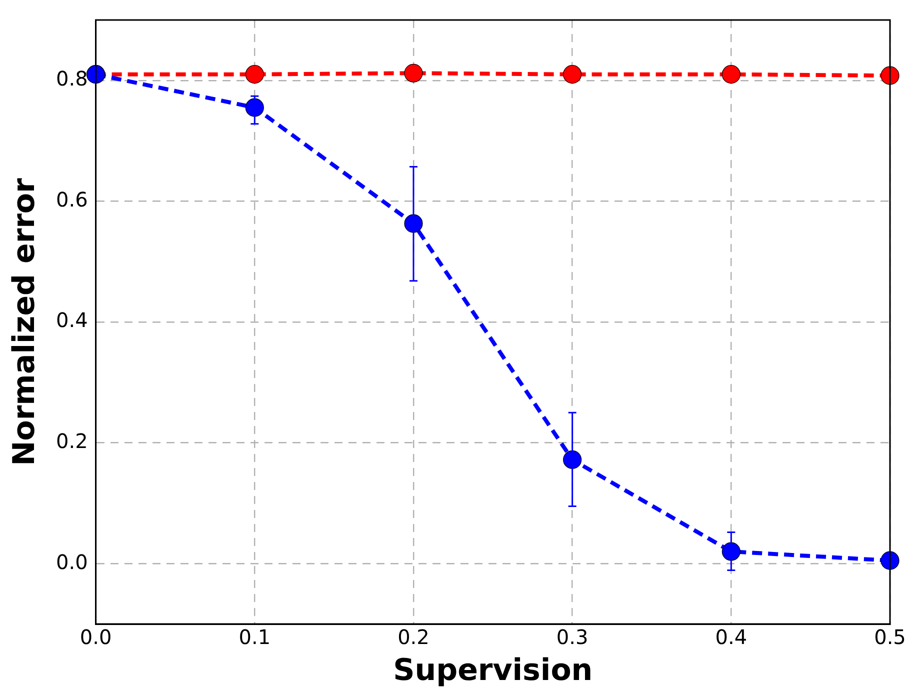 This screenshot has height=698, width=912. Describe the element at coordinates (96, 637) in the screenshot. I see `x-tick-label: 0.0` at that location.